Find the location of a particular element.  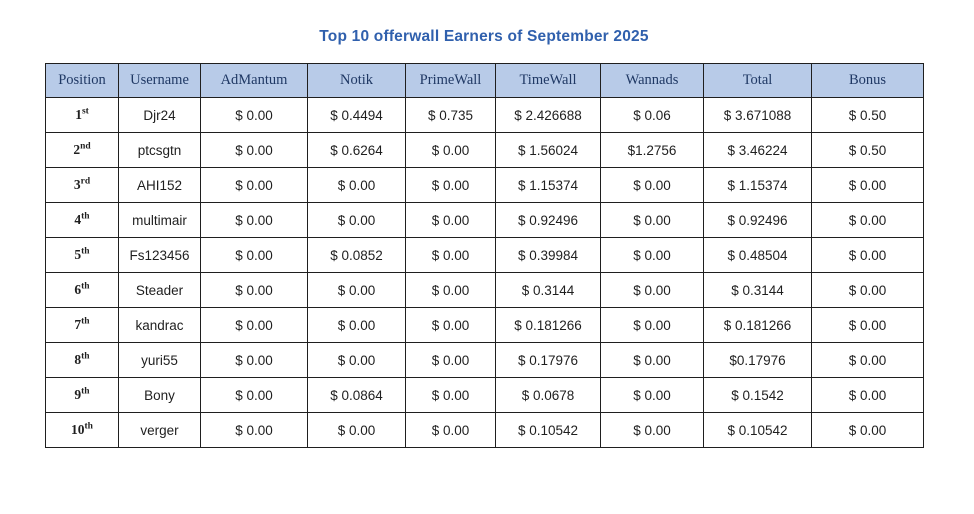

position-cell: 1st is located at coordinates (82, 115).